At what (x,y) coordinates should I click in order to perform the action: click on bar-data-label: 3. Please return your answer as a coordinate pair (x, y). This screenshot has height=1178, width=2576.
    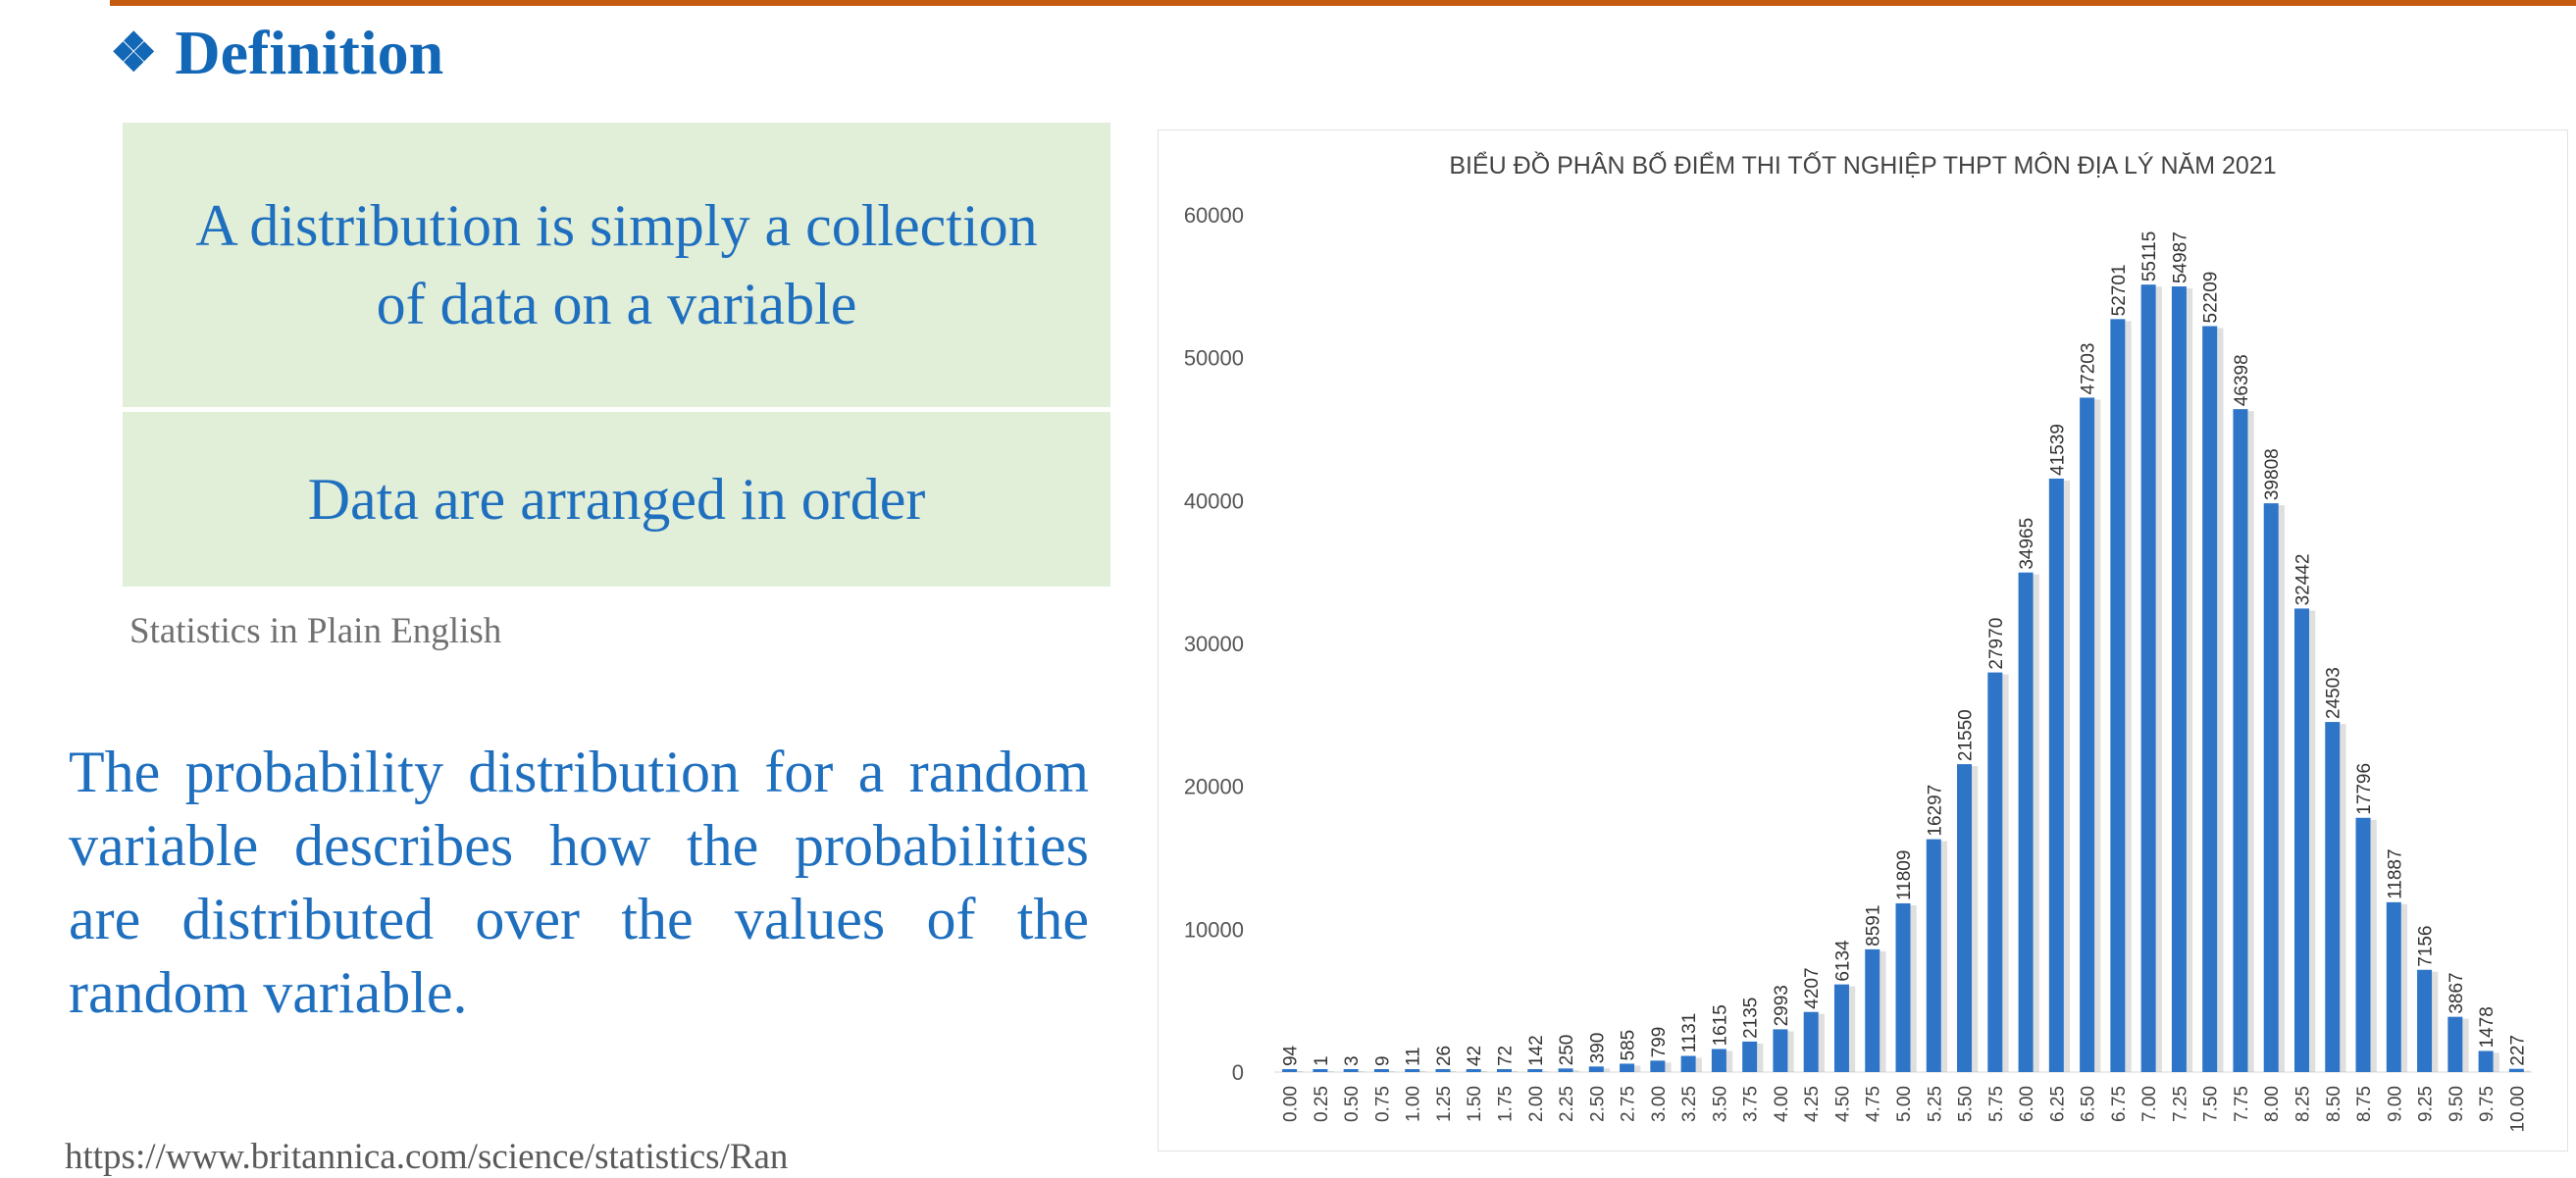
    Looking at the image, I should click on (1352, 1060).